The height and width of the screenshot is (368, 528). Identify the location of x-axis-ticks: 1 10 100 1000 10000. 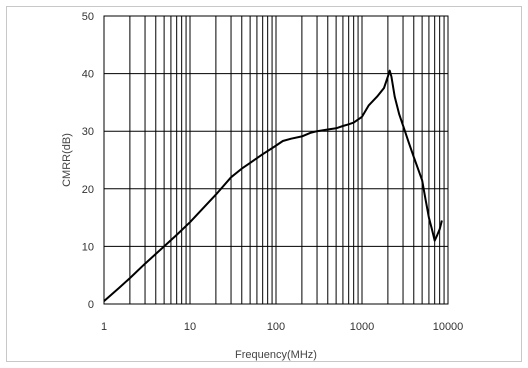
(282, 327).